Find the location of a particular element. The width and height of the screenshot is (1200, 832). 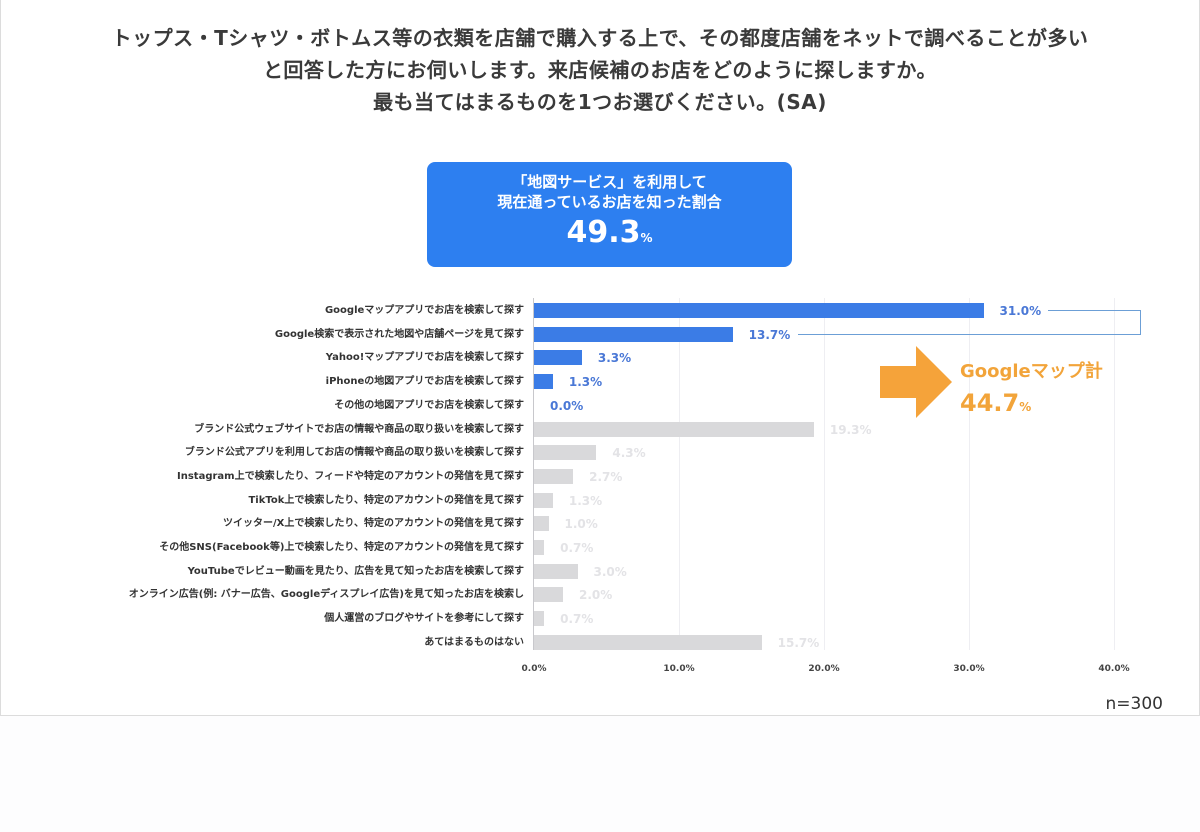

value-label: 15.7% is located at coordinates (798, 642).